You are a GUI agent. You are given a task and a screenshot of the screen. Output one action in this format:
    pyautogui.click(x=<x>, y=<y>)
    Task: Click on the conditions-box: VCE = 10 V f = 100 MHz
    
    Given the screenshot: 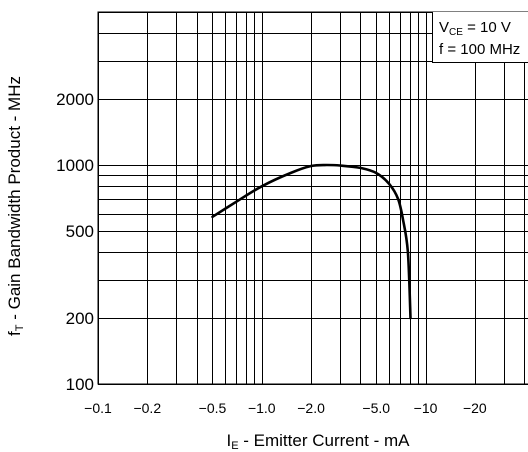 What is the action you would take?
    pyautogui.click(x=480, y=37)
    